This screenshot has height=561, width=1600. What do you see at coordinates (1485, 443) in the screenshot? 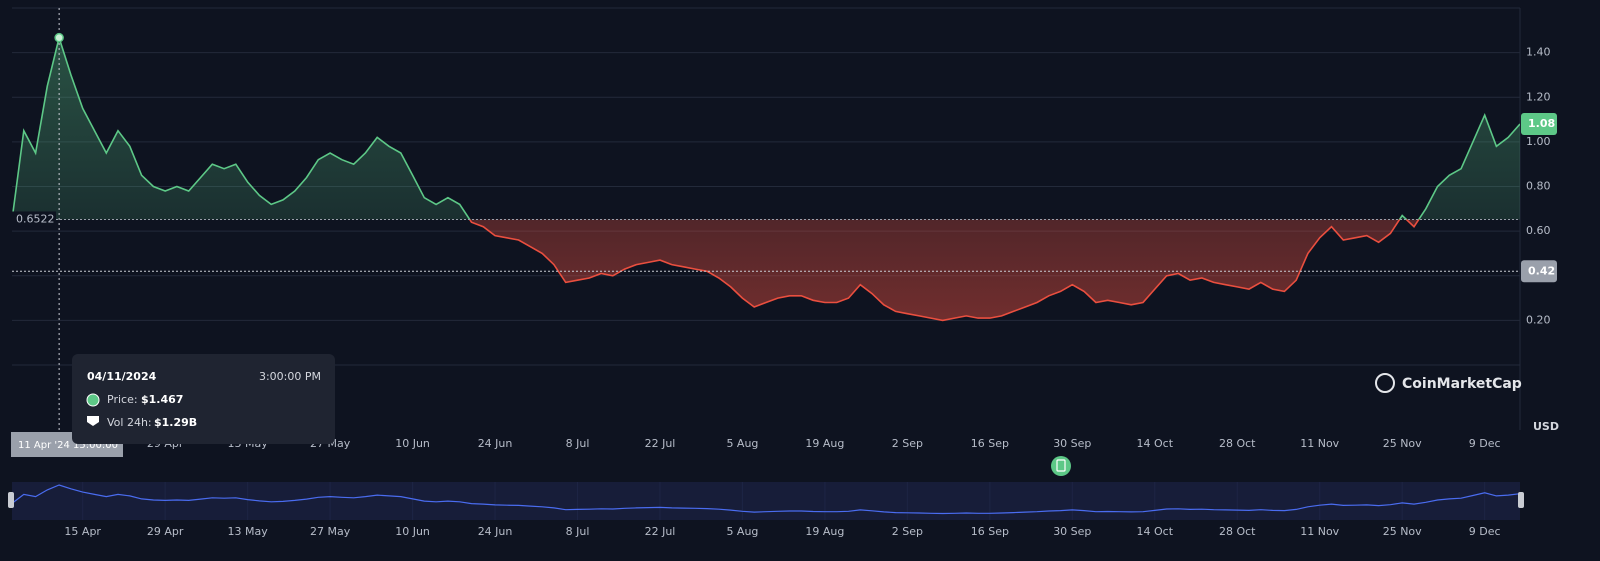
I see `x-tick-label: 9 Dec` at bounding box center [1485, 443].